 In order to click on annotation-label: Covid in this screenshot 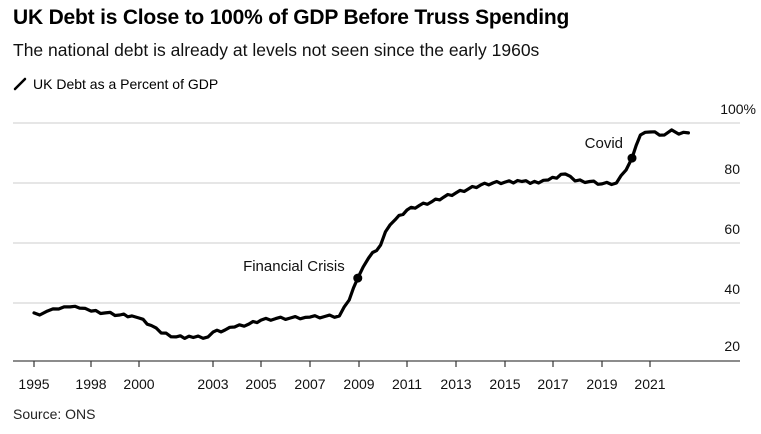, I will do `click(604, 143)`.